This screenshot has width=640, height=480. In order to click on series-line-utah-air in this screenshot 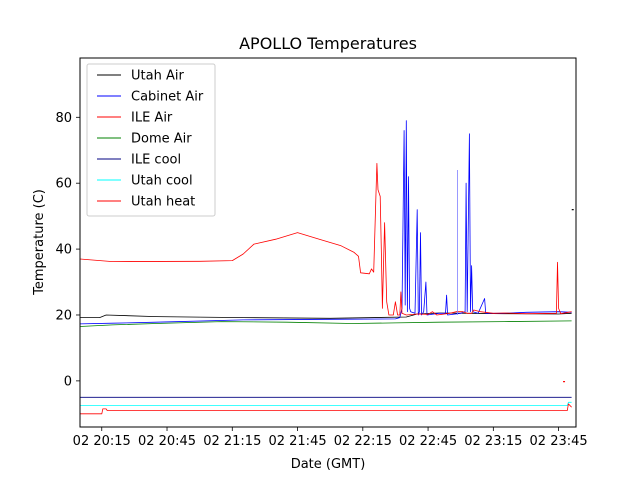, I will do `click(326, 315)`.